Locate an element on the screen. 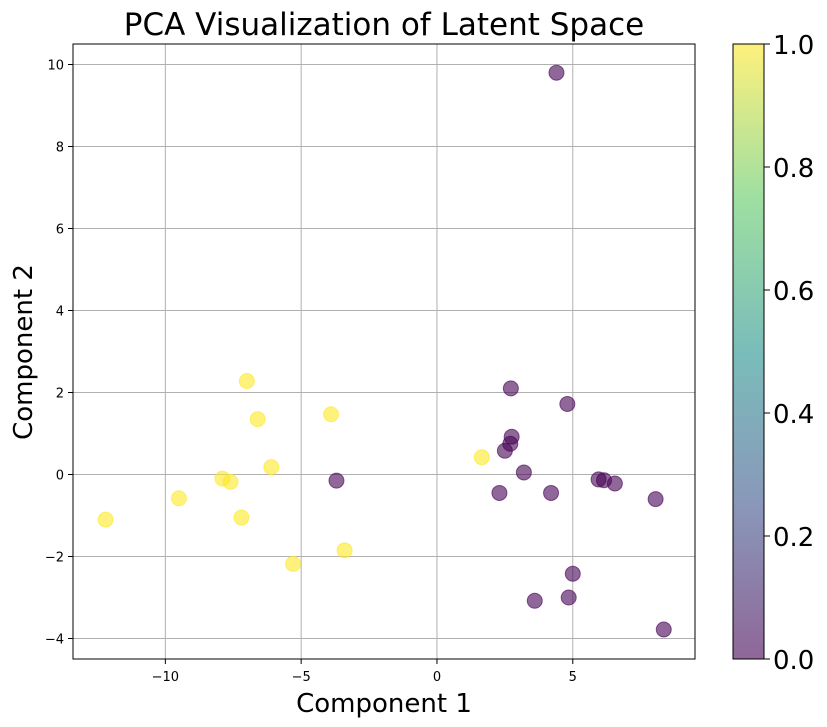 This screenshot has width=827, height=727. colorbar-tick-label: 0.6 is located at coordinates (793, 292).